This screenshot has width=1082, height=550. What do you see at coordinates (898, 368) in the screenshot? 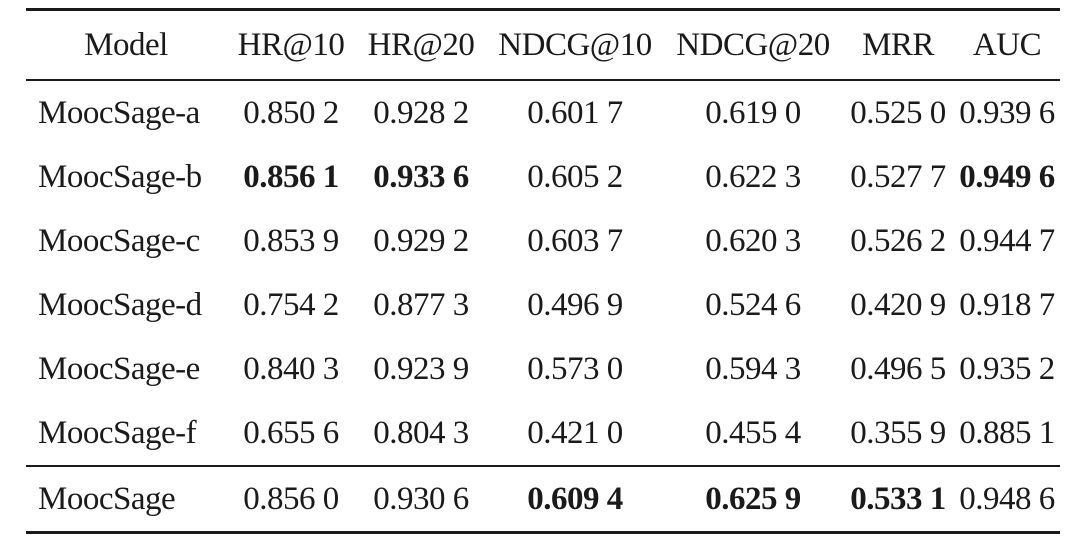
I see `metric-cell: 0.496 5` at bounding box center [898, 368].